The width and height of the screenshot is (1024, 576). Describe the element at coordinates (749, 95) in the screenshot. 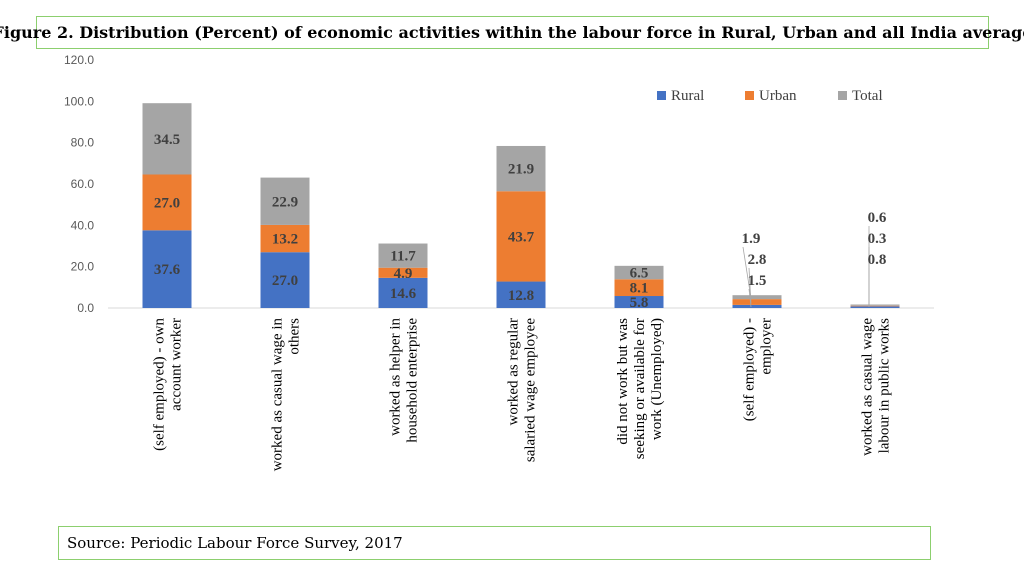

I see `legend-swatch-urban` at that location.